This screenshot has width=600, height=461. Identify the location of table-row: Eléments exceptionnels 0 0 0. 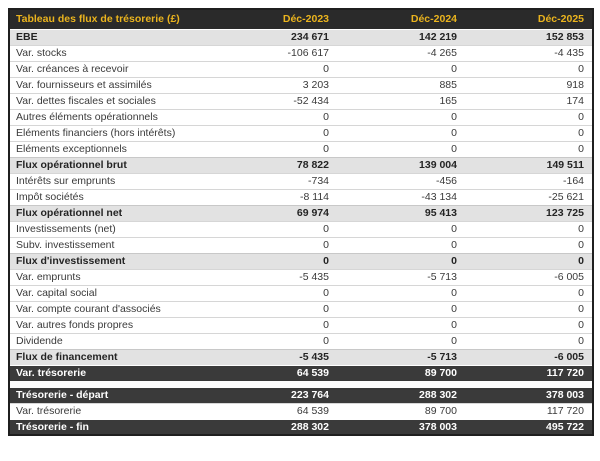
(301, 148).